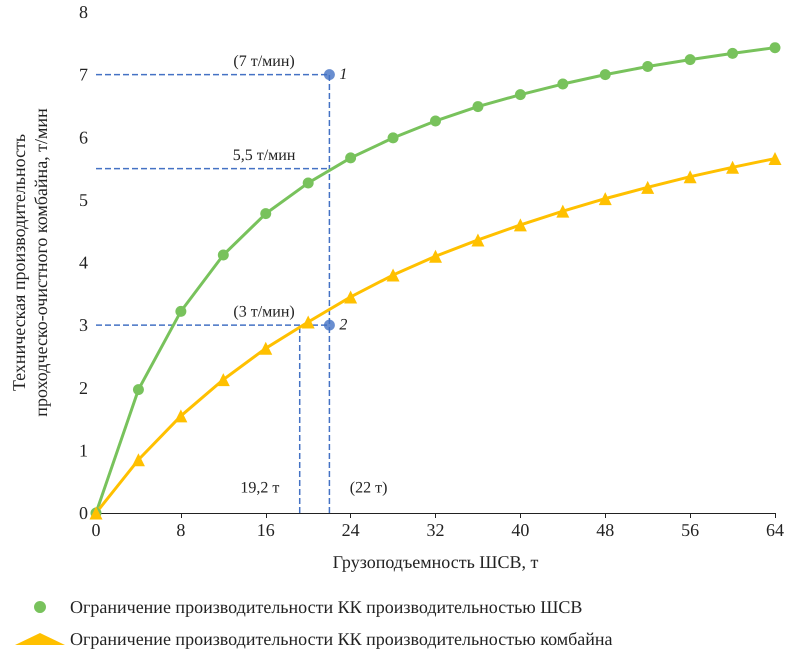  What do you see at coordinates (83, 513) in the screenshot?
I see `y-tick-label: 0` at bounding box center [83, 513].